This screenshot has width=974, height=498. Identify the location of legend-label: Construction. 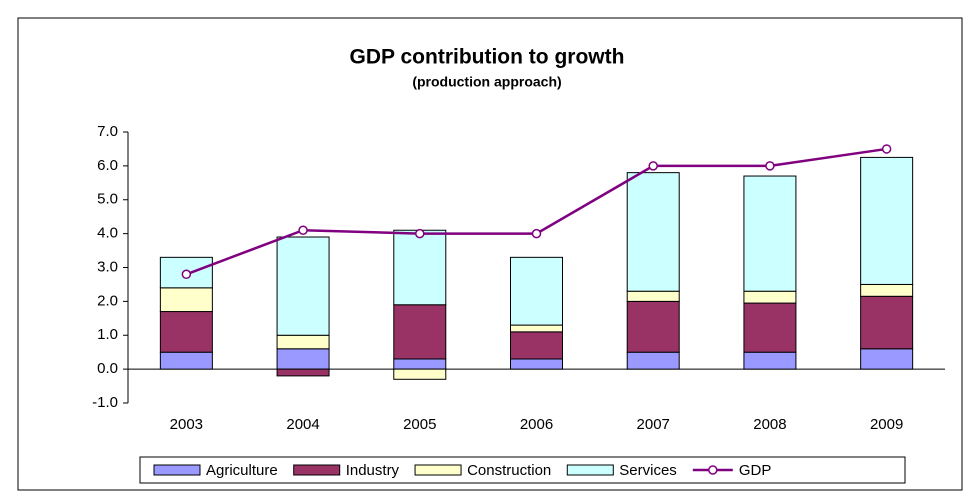
(509, 470).